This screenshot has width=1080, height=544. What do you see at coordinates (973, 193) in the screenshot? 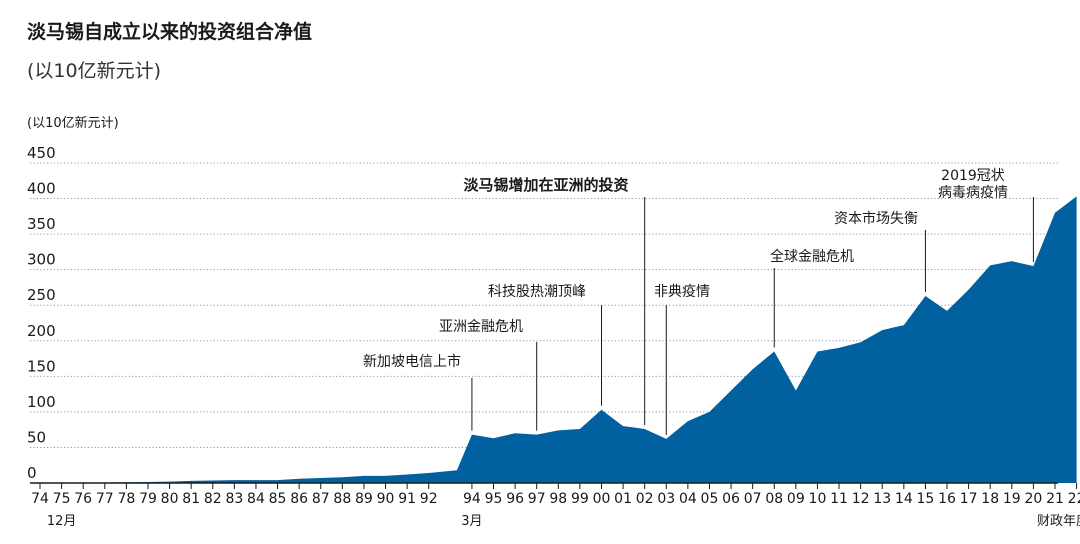
I see `annotation-text: 病毒病疫情` at bounding box center [973, 193].